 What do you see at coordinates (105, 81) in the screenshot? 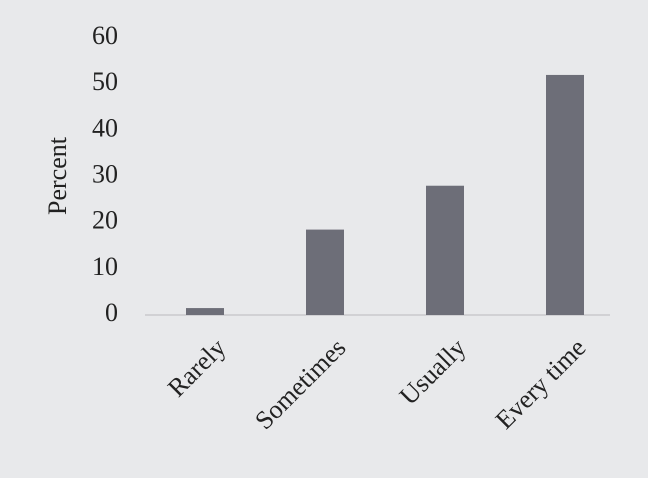
I see `y-tick-label: 50` at bounding box center [105, 81].